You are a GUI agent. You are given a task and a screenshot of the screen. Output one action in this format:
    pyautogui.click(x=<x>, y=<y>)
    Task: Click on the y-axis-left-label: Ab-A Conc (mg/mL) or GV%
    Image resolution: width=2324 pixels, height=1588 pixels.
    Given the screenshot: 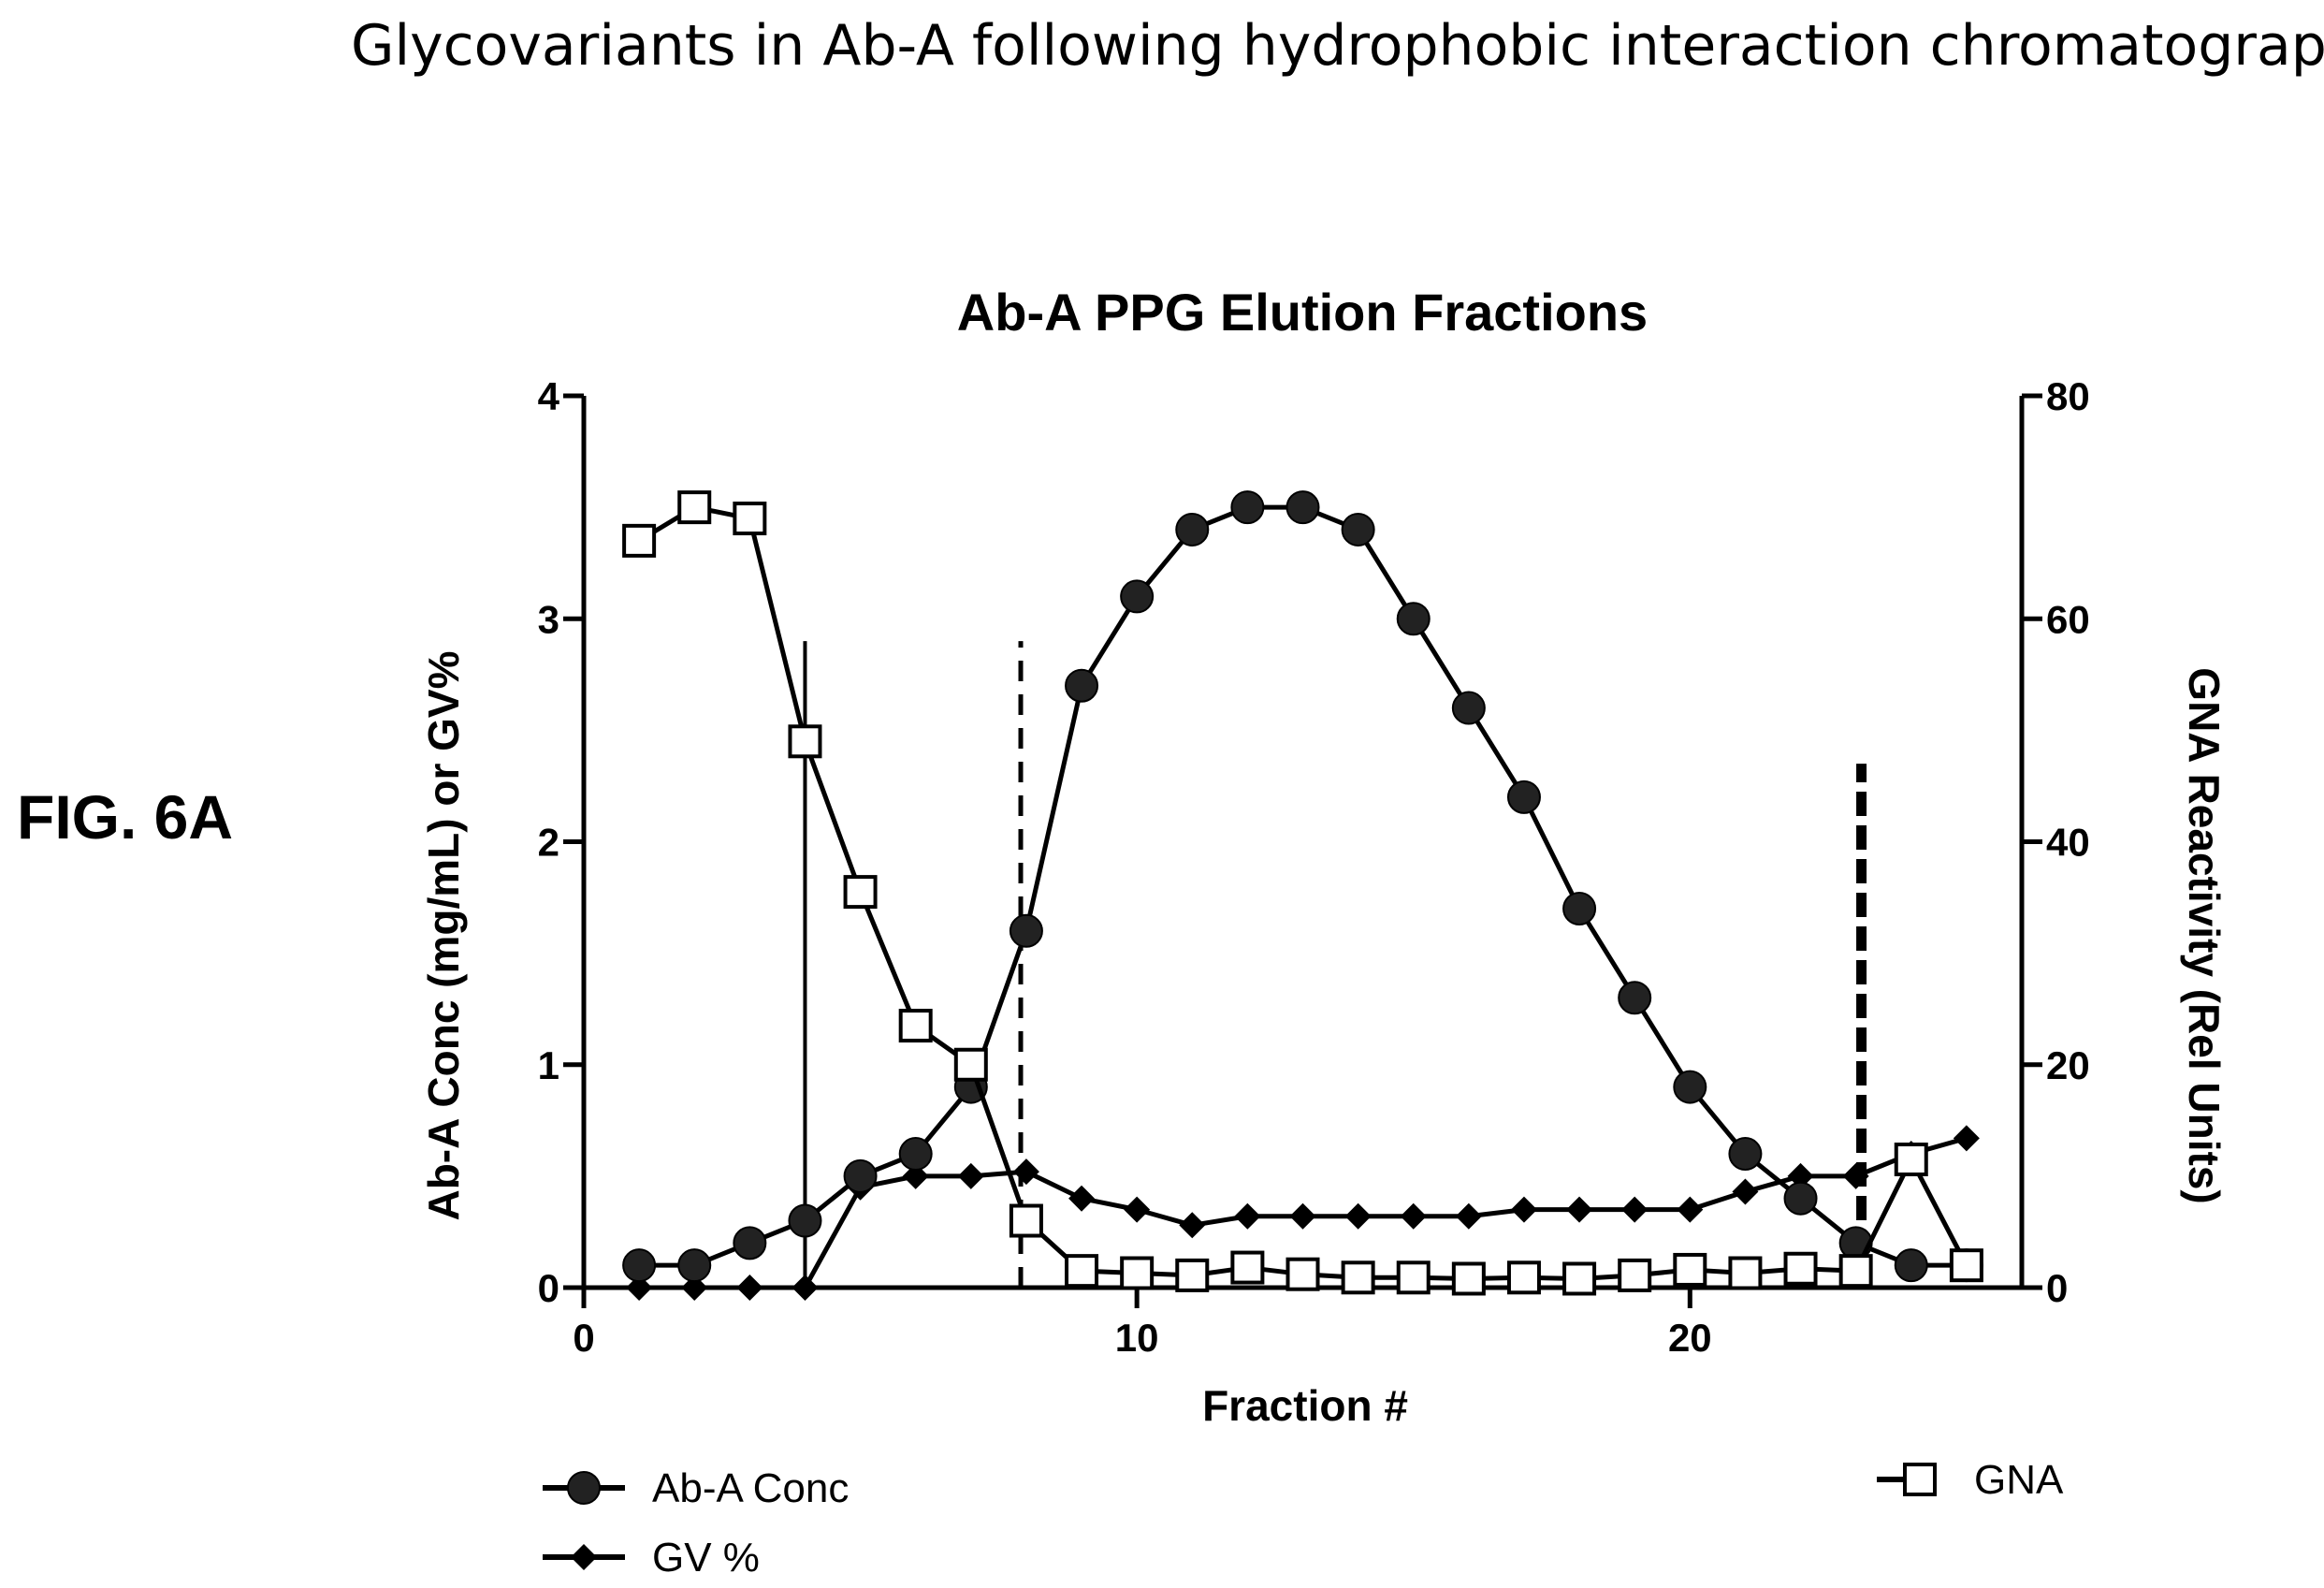 What is the action you would take?
    pyautogui.click(x=444, y=935)
    